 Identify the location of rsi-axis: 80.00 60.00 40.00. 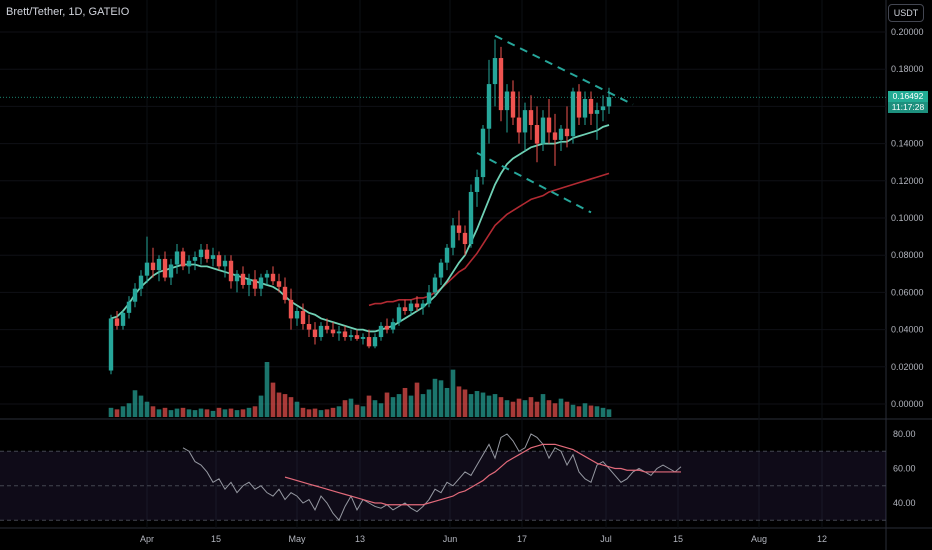
(904, 468).